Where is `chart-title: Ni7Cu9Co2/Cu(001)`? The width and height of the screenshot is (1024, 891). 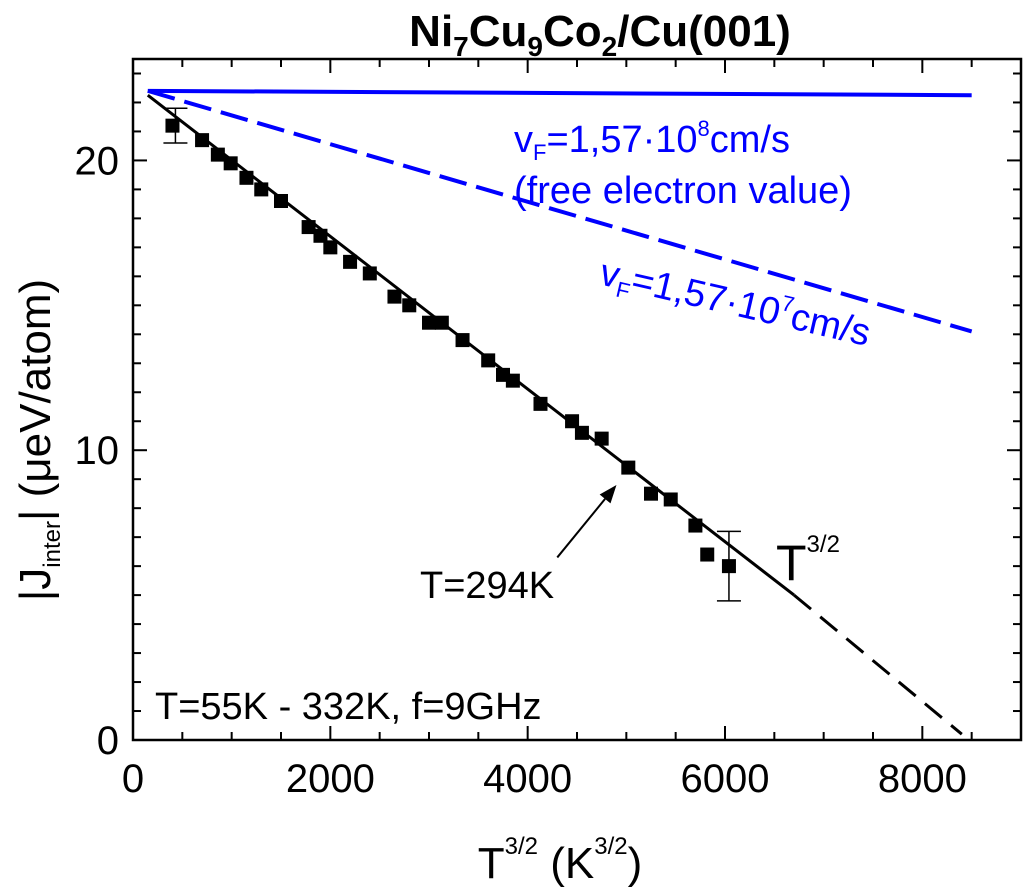
chart-title: Ni7Cu9Co2/Cu(001) is located at coordinates (600, 34).